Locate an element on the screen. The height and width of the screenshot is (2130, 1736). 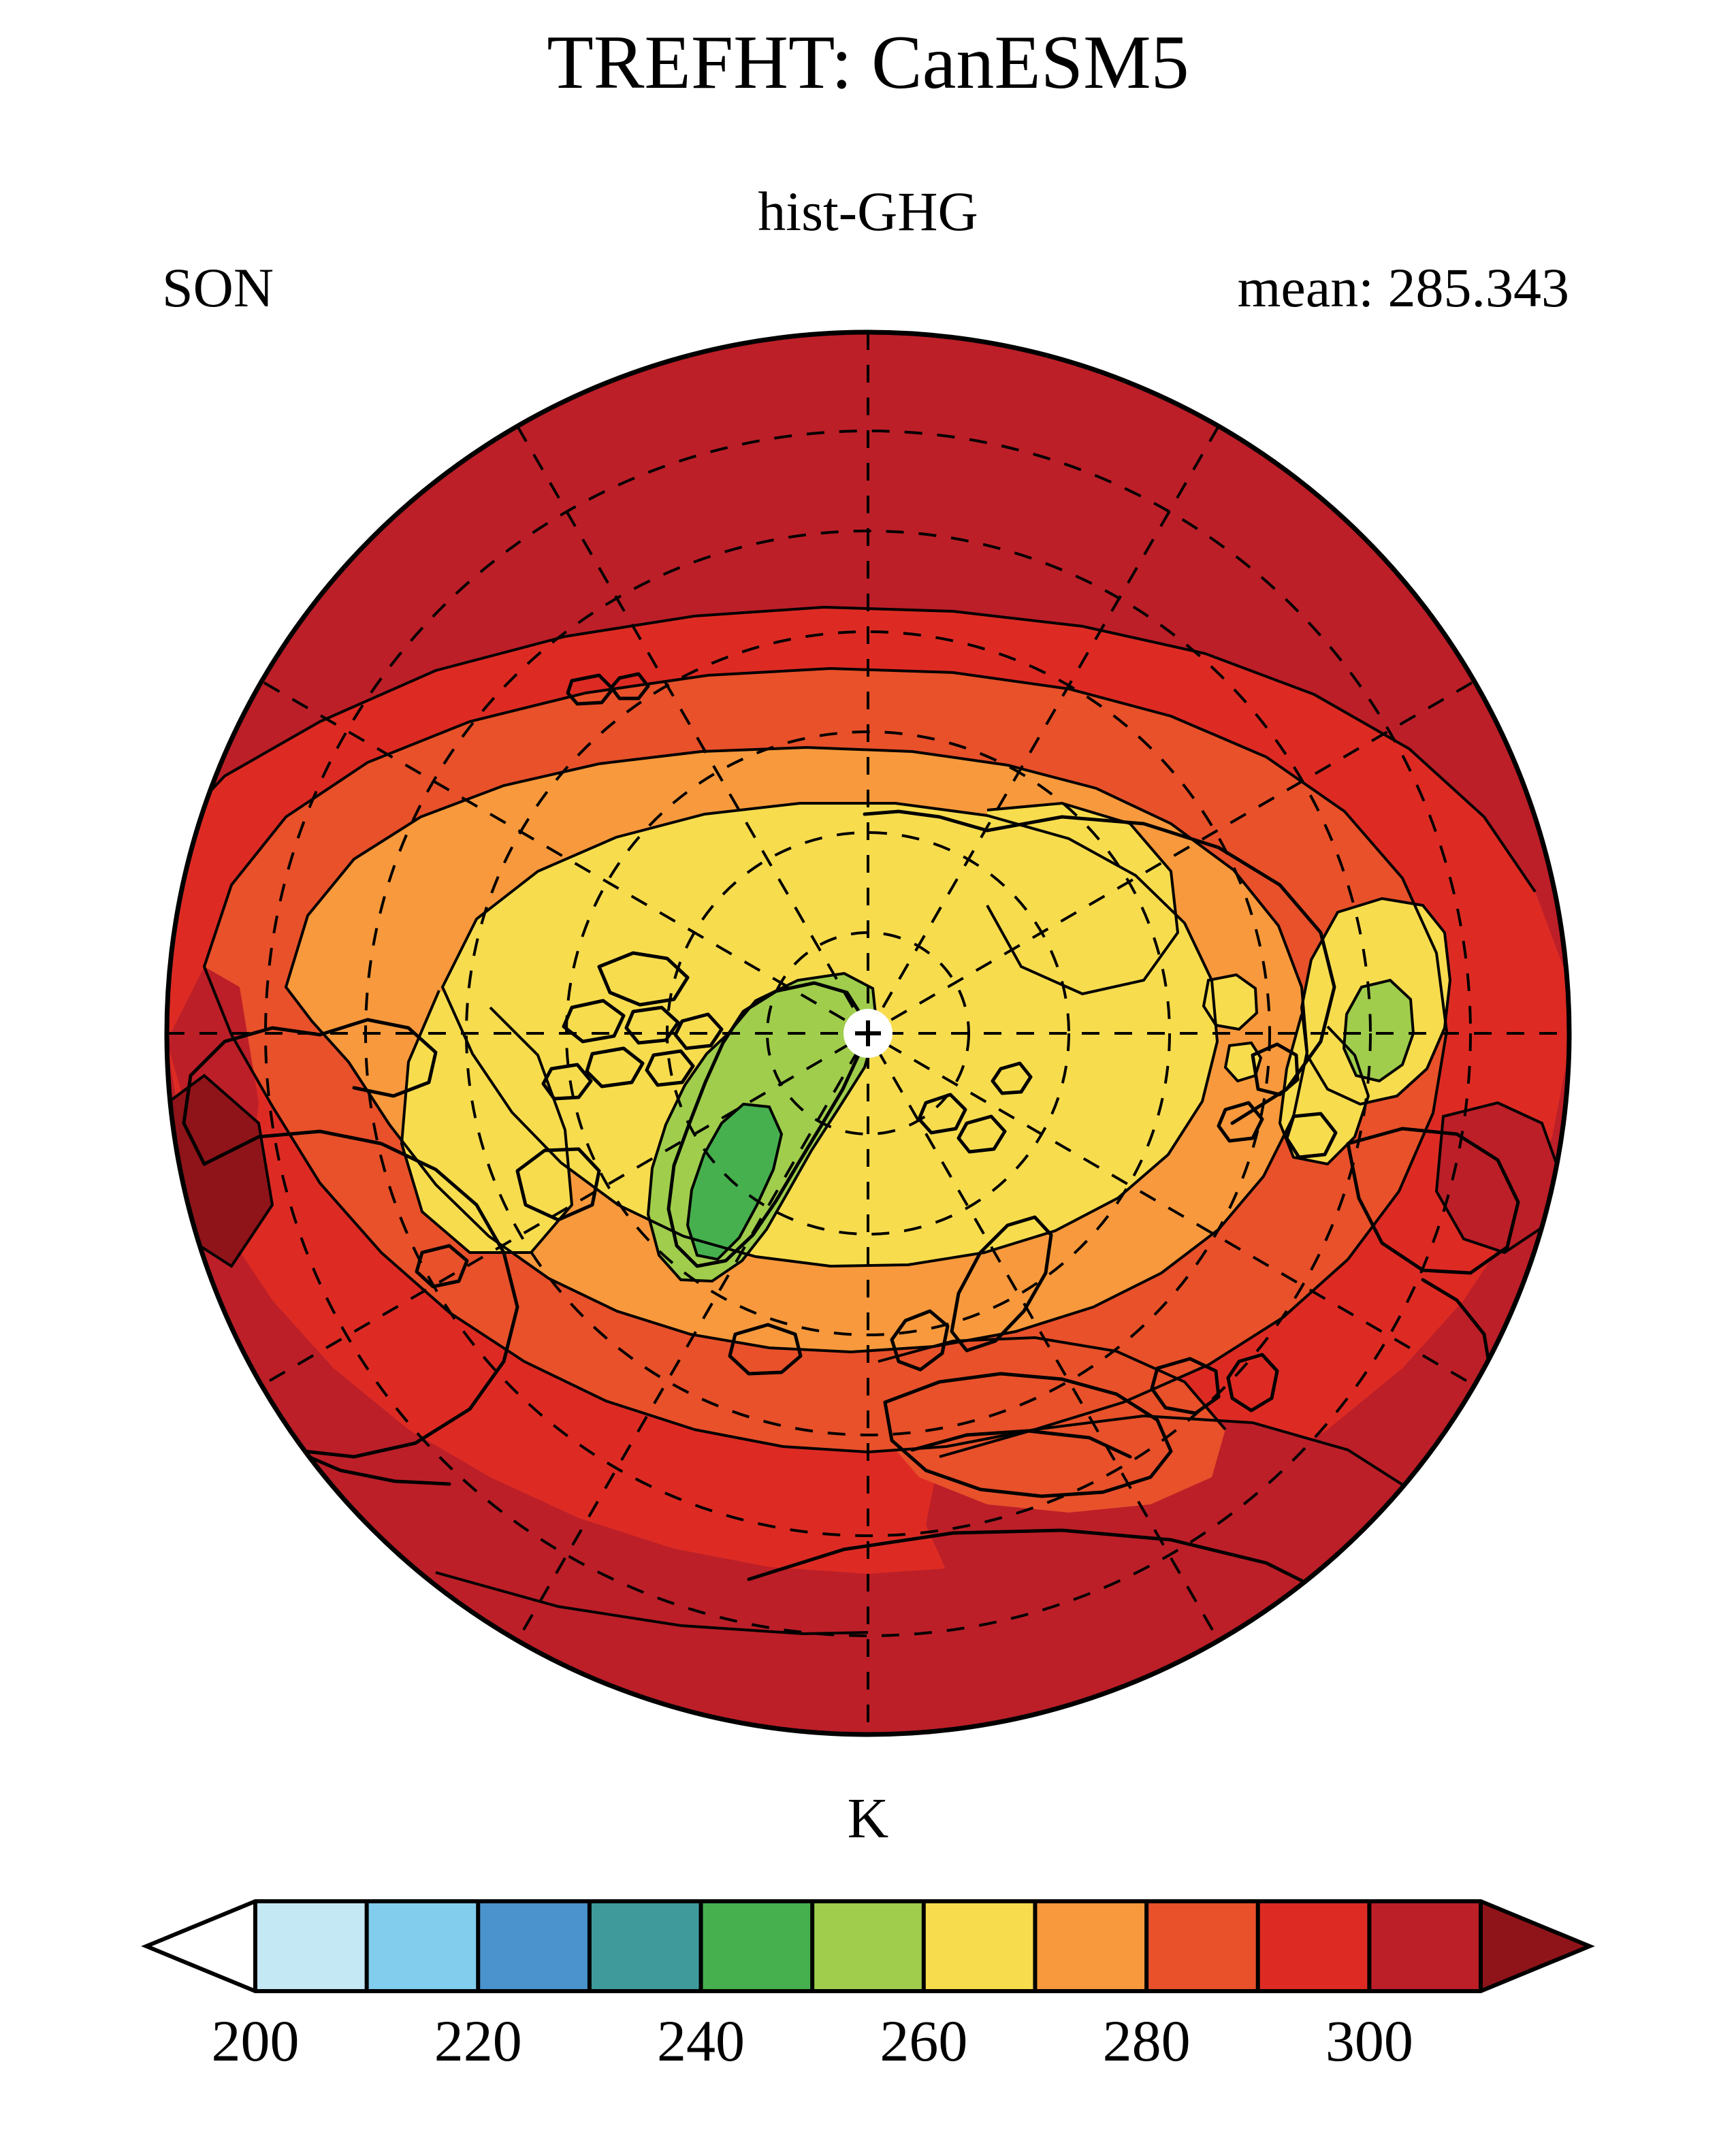
page-title: TREFHT: CanESM5 is located at coordinates (868, 62).